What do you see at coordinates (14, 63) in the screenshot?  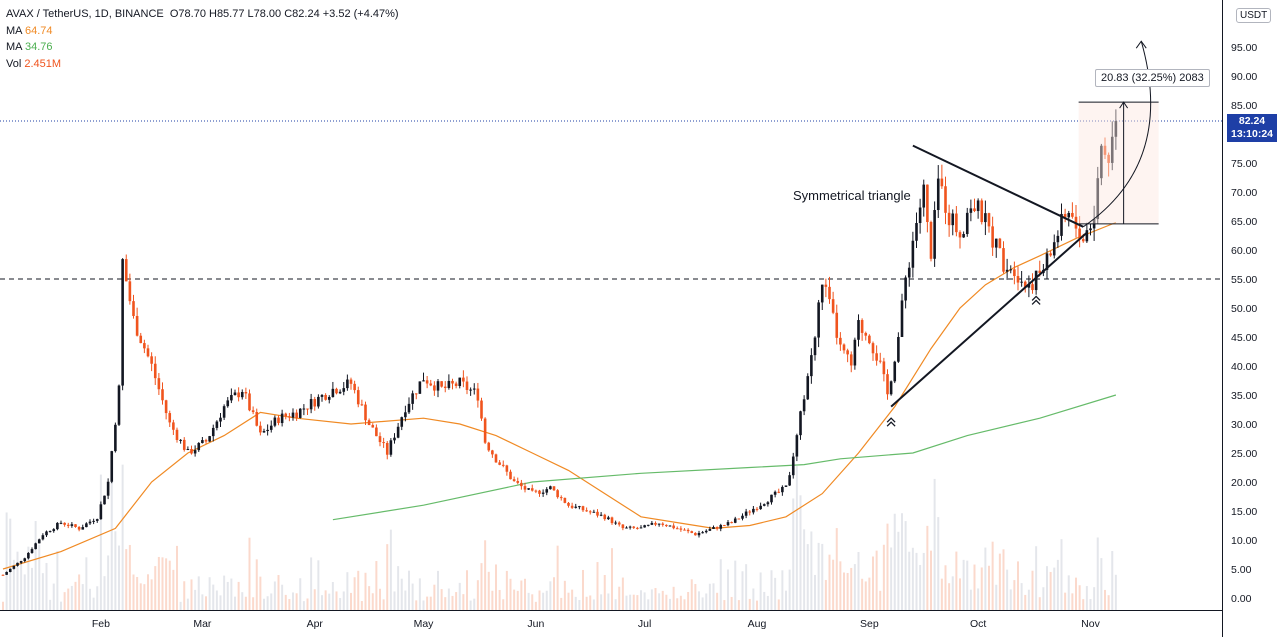 I see `vol-label: Vol` at bounding box center [14, 63].